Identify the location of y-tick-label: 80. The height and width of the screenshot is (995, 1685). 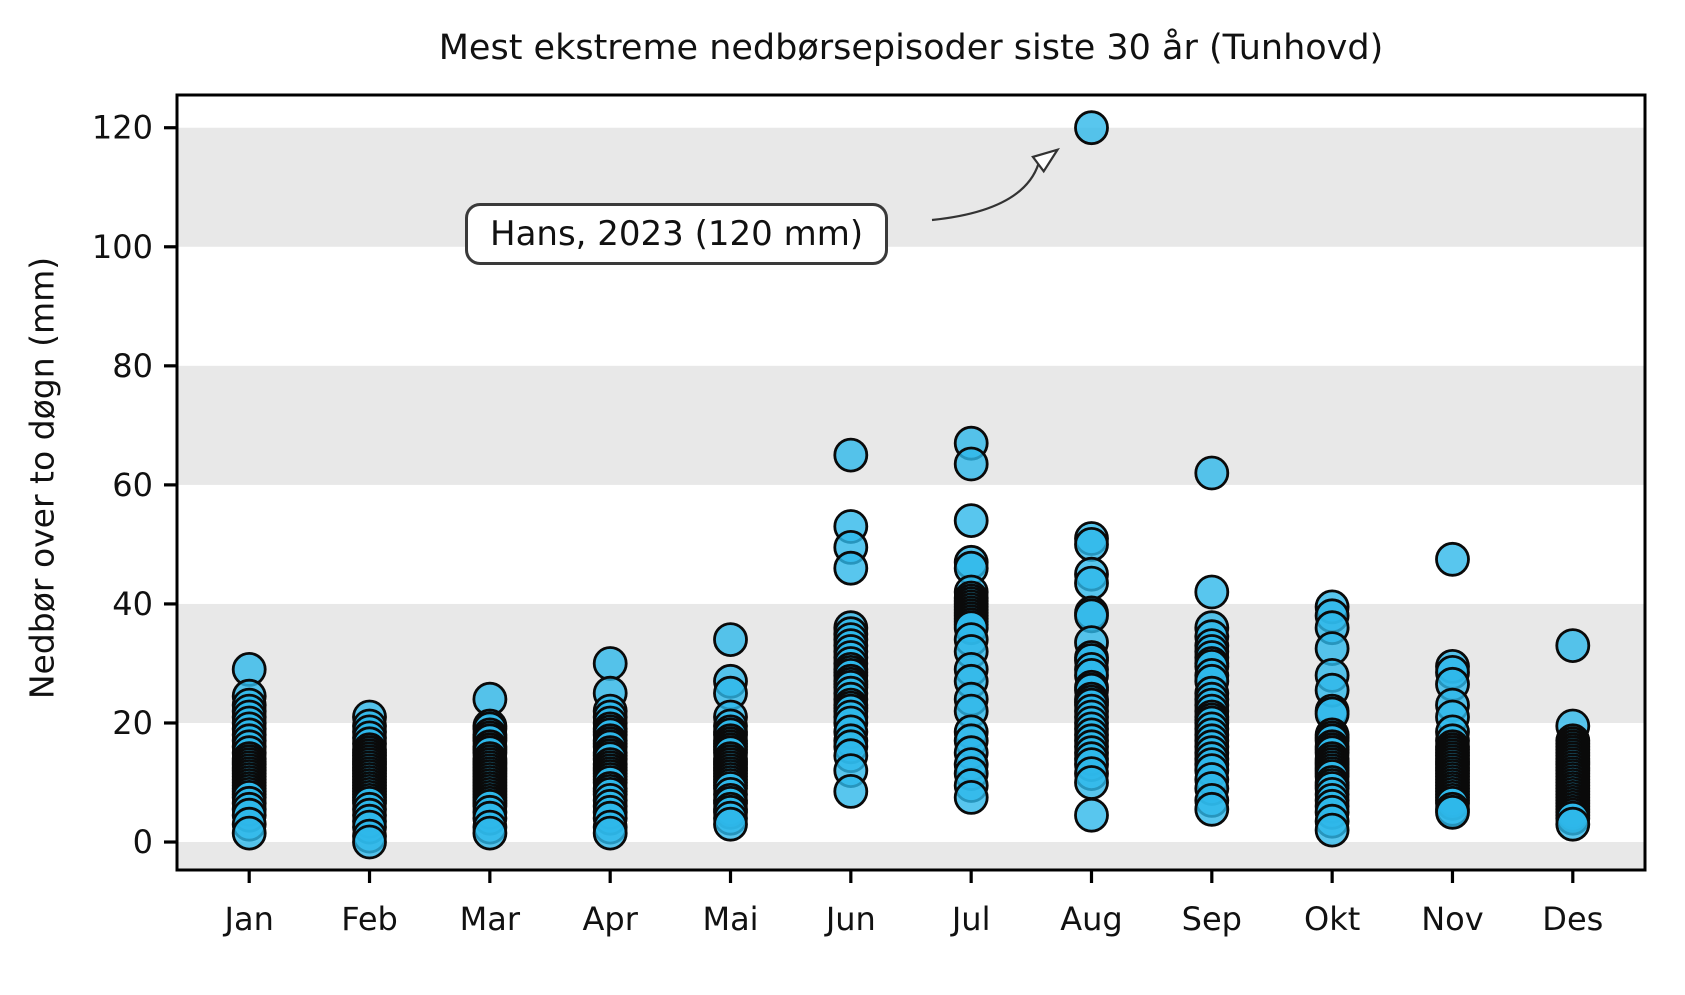
(132, 366).